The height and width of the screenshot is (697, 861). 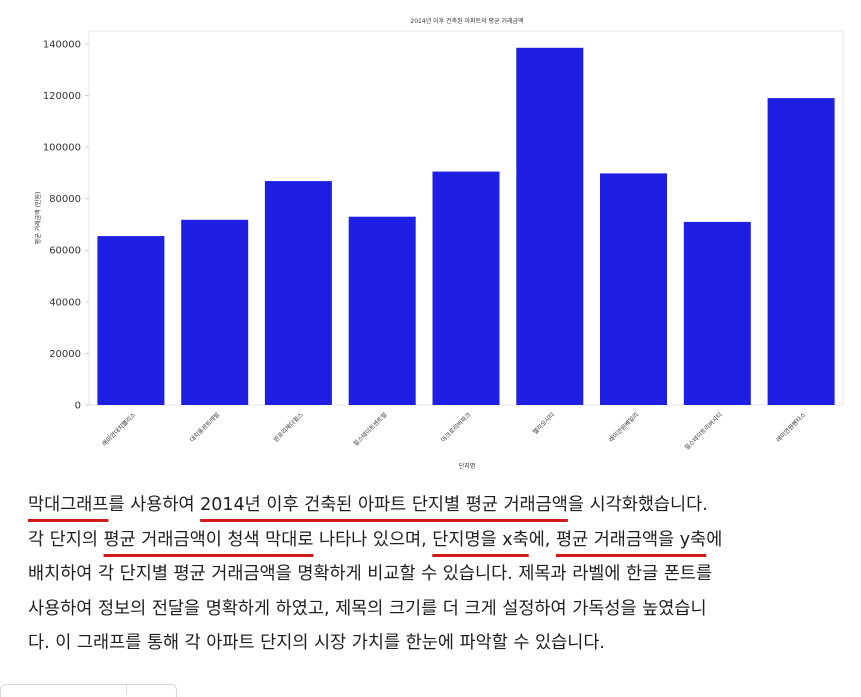 I want to click on x-tick-label-4: 아크로리버파크, so click(x=455, y=426).